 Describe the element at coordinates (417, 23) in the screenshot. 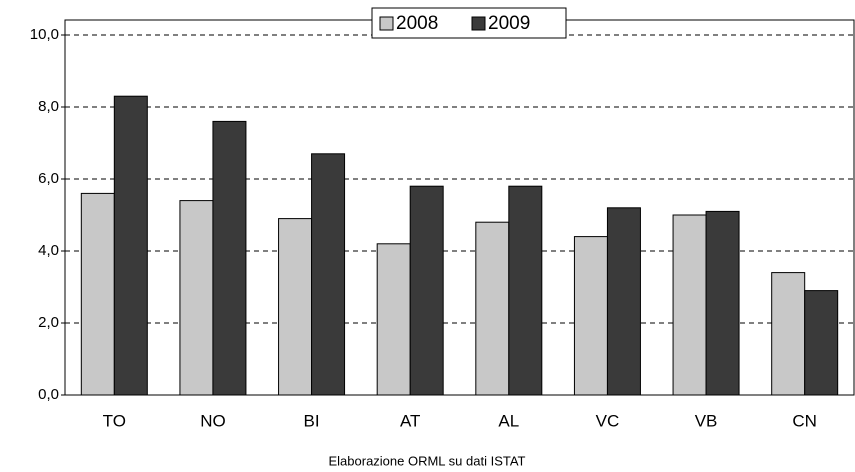

I see `legend-label: 2008` at that location.